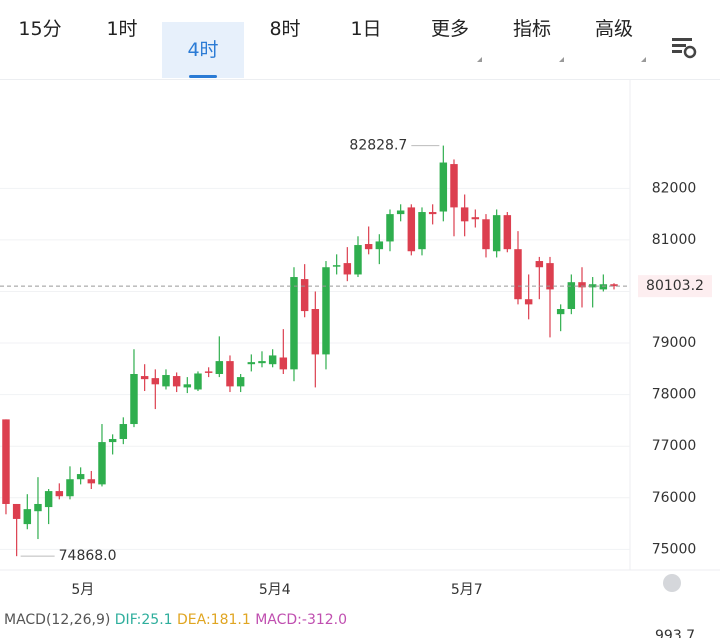  What do you see at coordinates (674, 240) in the screenshot?
I see `y-tick-label: 81000` at bounding box center [674, 240].